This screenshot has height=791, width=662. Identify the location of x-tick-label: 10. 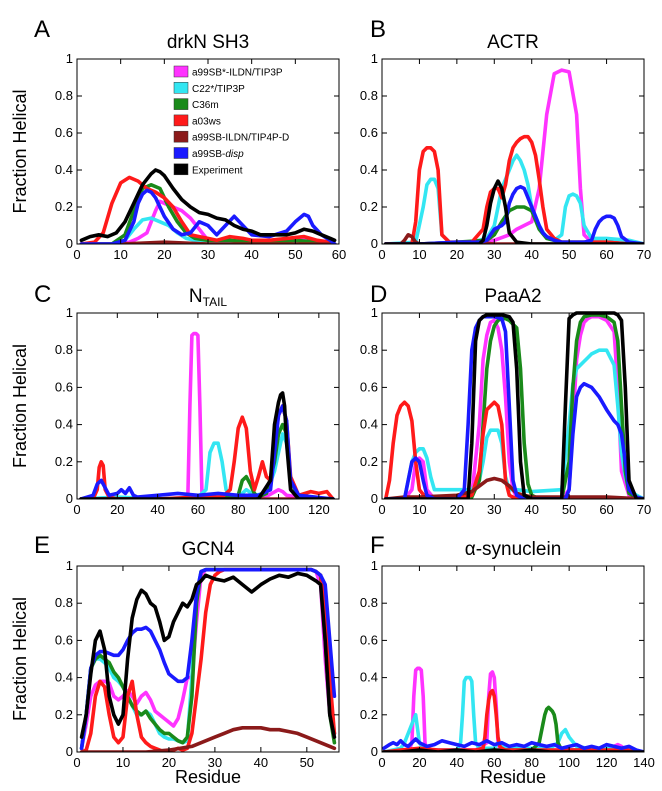
(120, 254).